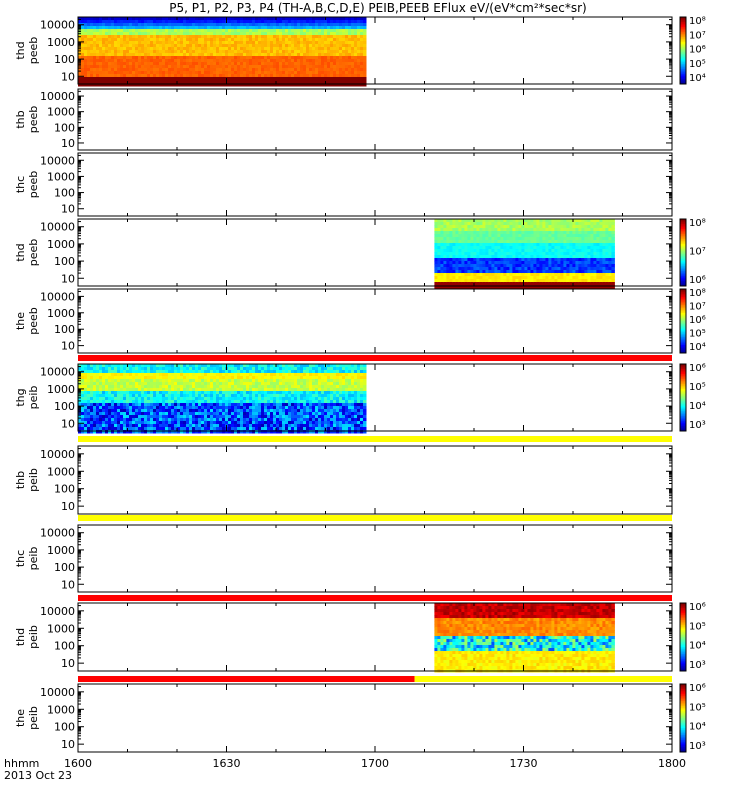 Image resolution: width=750 pixels, height=800 pixels. Describe the element at coordinates (20, 50) in the screenshot. I see `panel-probe-label: thd` at that location.